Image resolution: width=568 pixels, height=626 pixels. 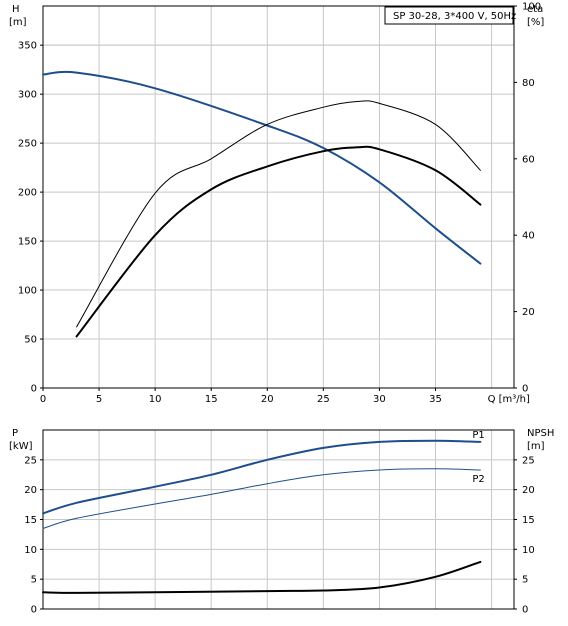 I want to click on right-tick-label: 10, so click(x=528, y=550).